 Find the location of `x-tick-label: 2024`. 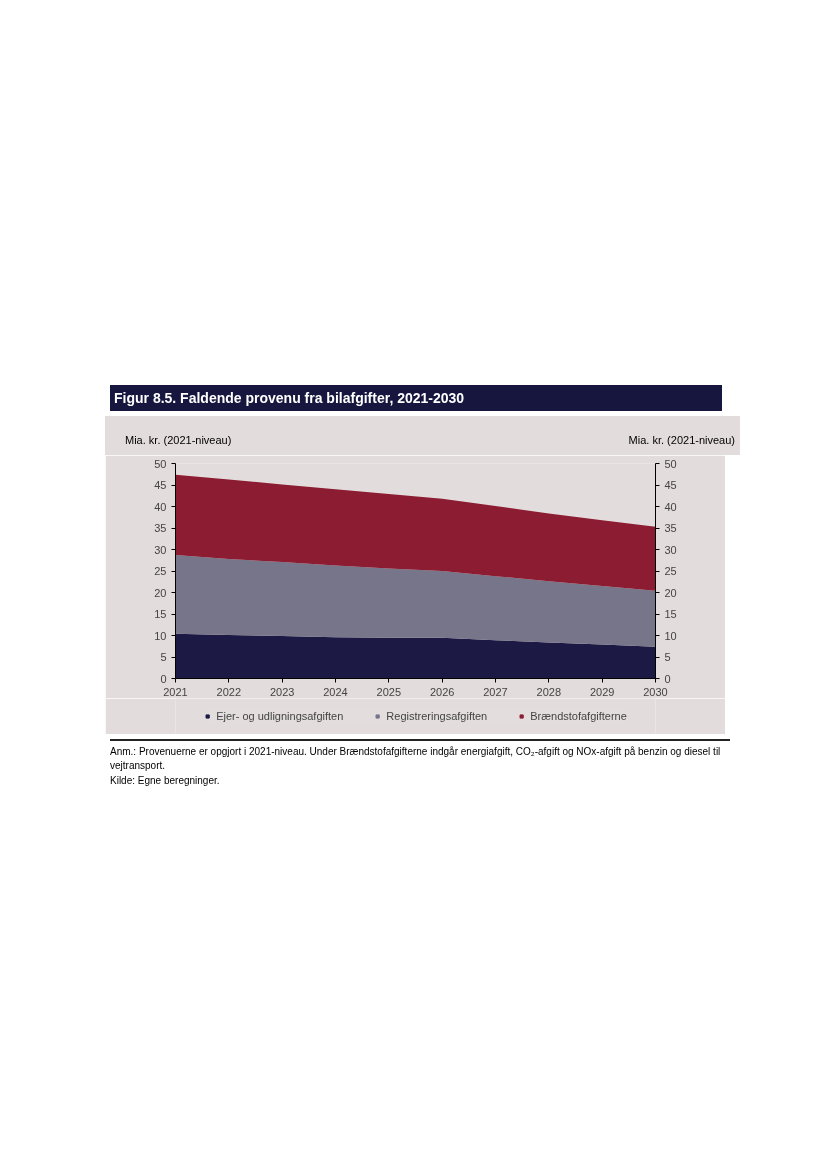

x-tick-label: 2024 is located at coordinates (335, 691).